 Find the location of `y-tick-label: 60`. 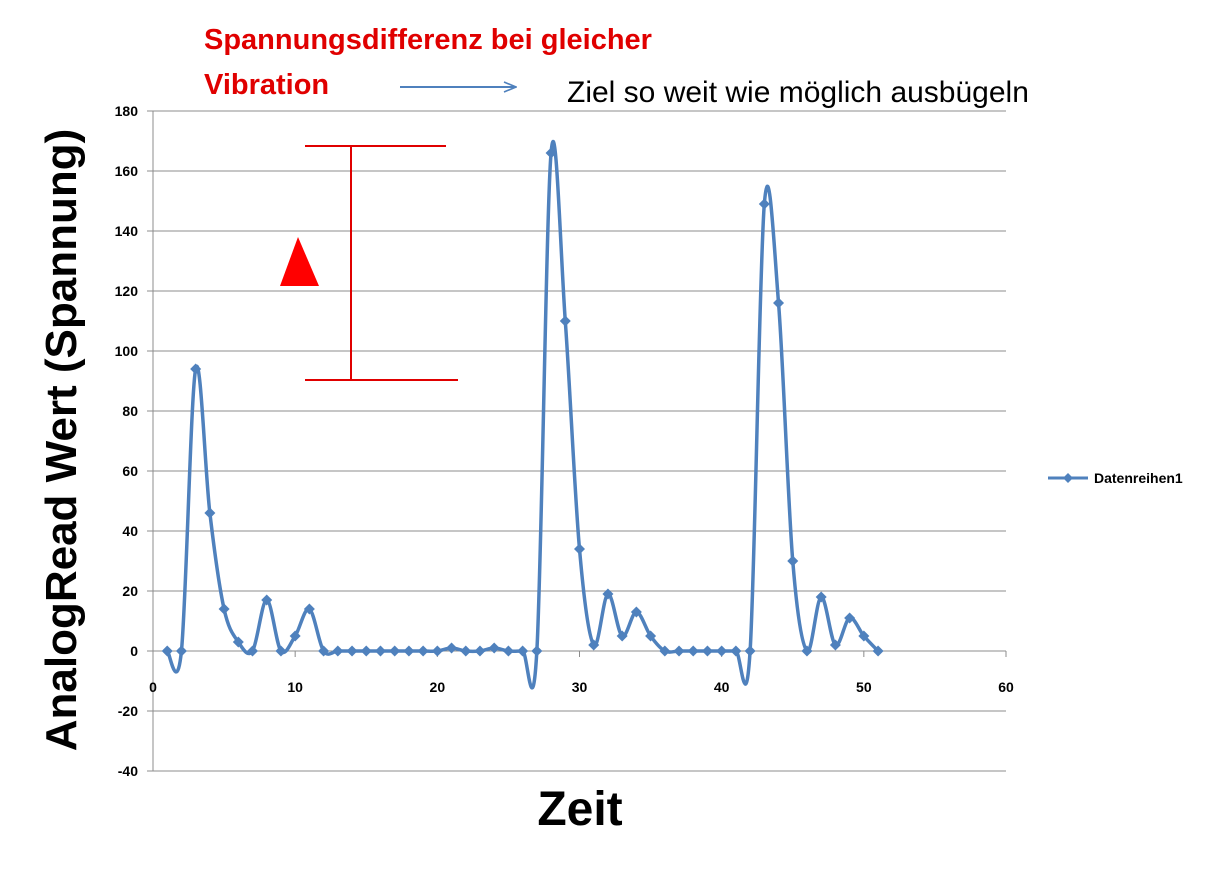

y-tick-label: 60 is located at coordinates (130, 471).